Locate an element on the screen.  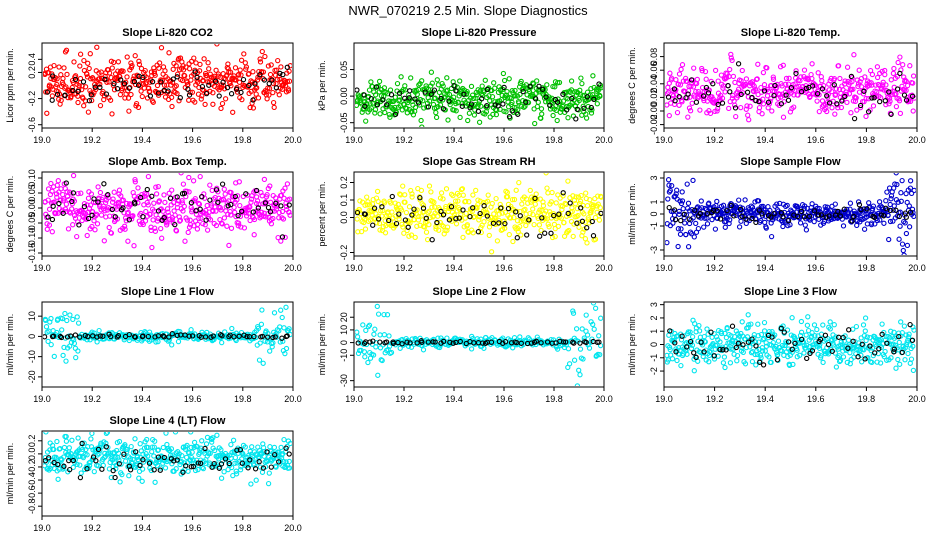
x-tick-label: 19.0 is located at coordinates (42, 399).